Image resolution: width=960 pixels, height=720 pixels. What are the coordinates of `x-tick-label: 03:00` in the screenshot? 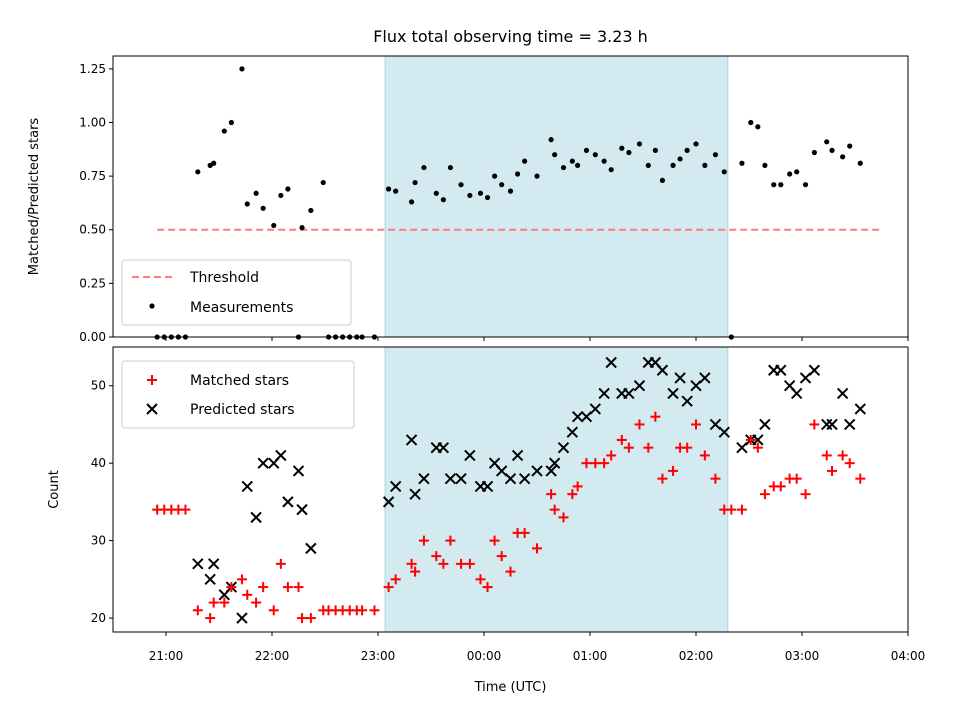 It's located at (802, 656).